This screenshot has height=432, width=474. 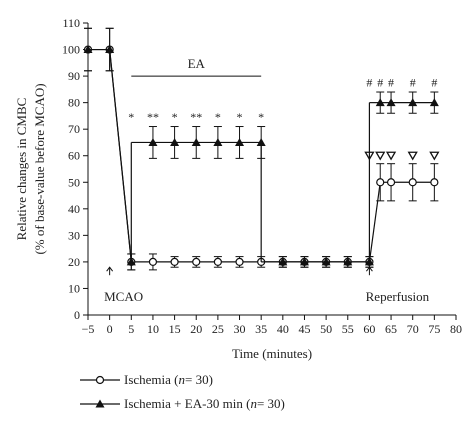 I want to click on x-tick-label: 50, so click(x=326, y=329).